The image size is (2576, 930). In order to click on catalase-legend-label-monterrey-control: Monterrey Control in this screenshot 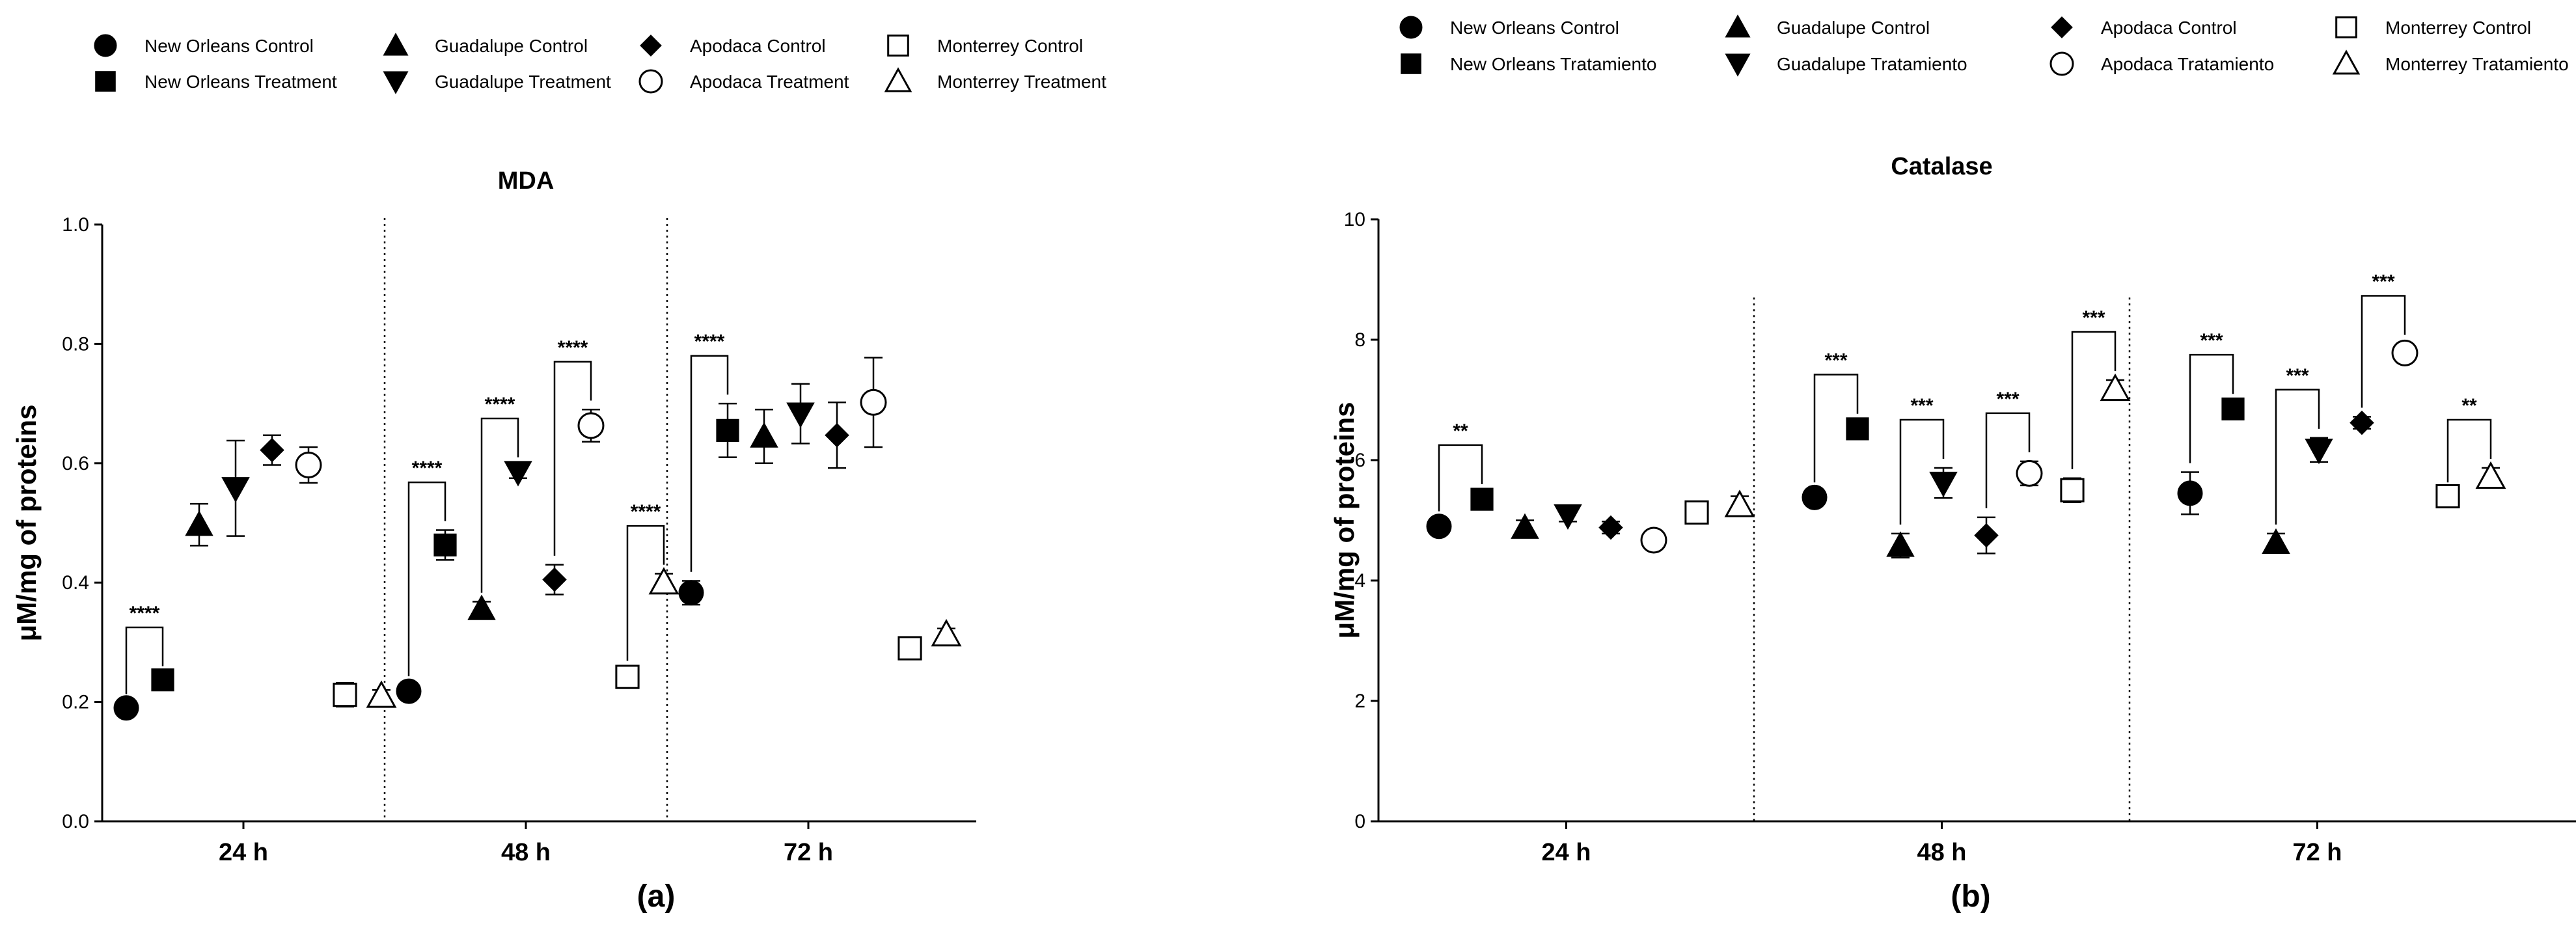, I will do `click(2458, 28)`.